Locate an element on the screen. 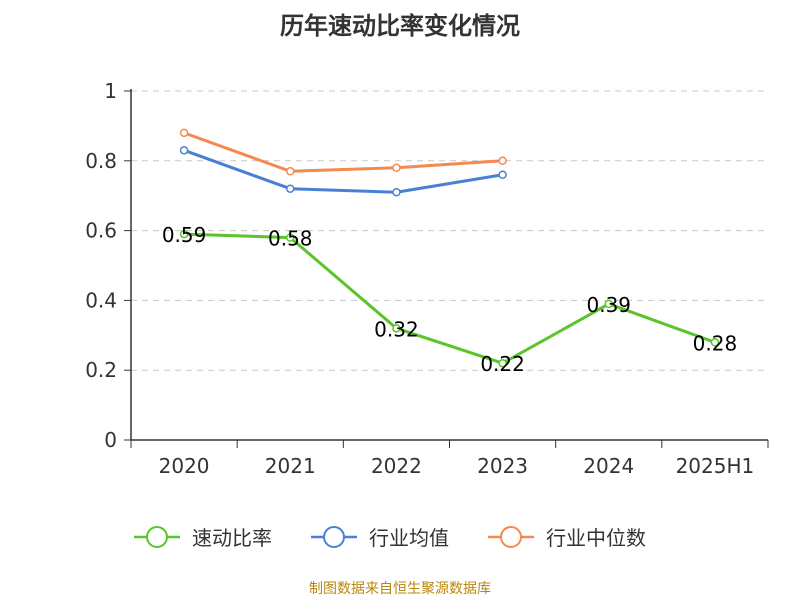  data-label: 0.32 is located at coordinates (396, 329).